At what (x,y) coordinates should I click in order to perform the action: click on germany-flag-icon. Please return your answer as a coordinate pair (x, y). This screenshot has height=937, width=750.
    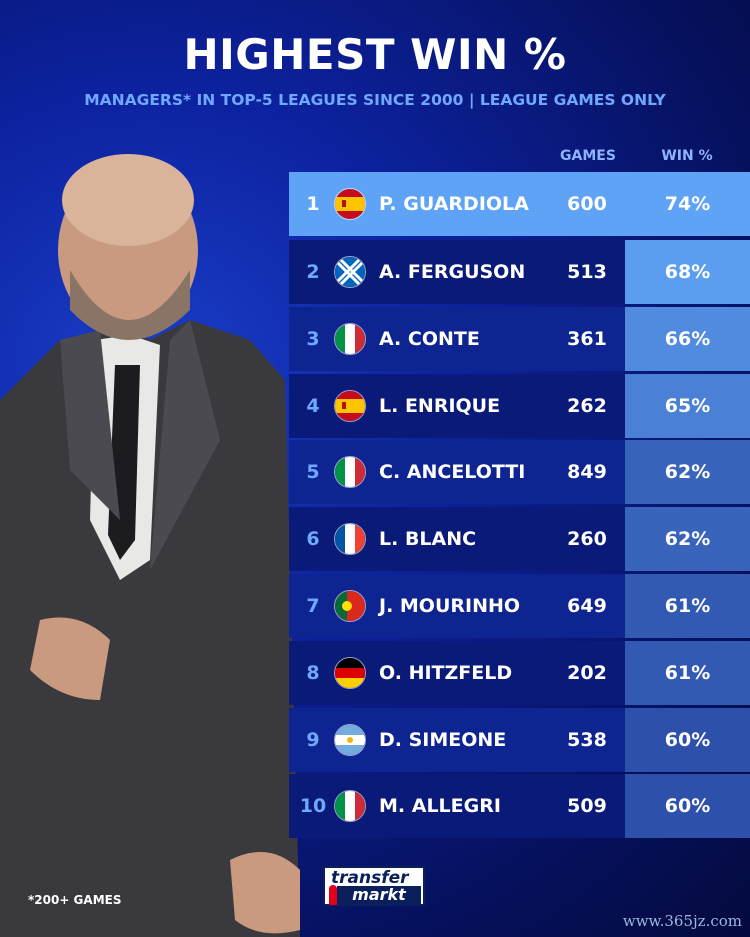
    Looking at the image, I should click on (350, 672).